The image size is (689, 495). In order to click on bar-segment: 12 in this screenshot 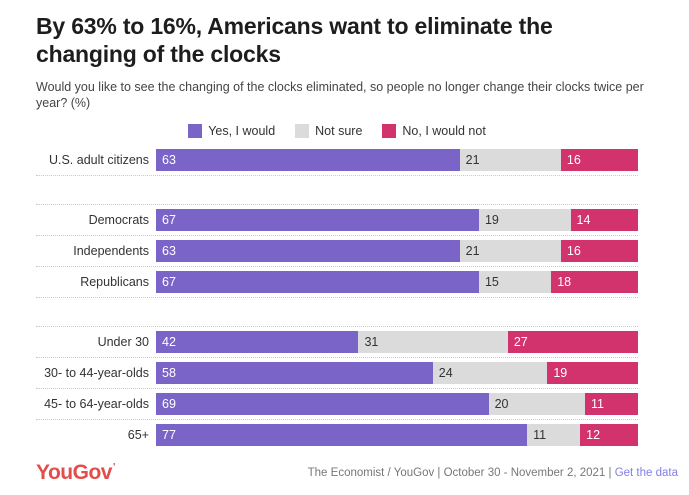, I will do `click(609, 435)`.